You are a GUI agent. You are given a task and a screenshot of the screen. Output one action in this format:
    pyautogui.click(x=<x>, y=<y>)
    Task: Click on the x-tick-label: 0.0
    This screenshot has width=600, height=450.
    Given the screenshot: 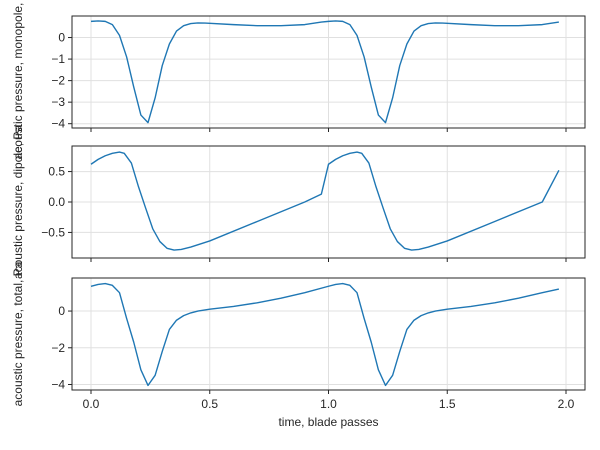 What is the action you would take?
    pyautogui.click(x=91, y=404)
    